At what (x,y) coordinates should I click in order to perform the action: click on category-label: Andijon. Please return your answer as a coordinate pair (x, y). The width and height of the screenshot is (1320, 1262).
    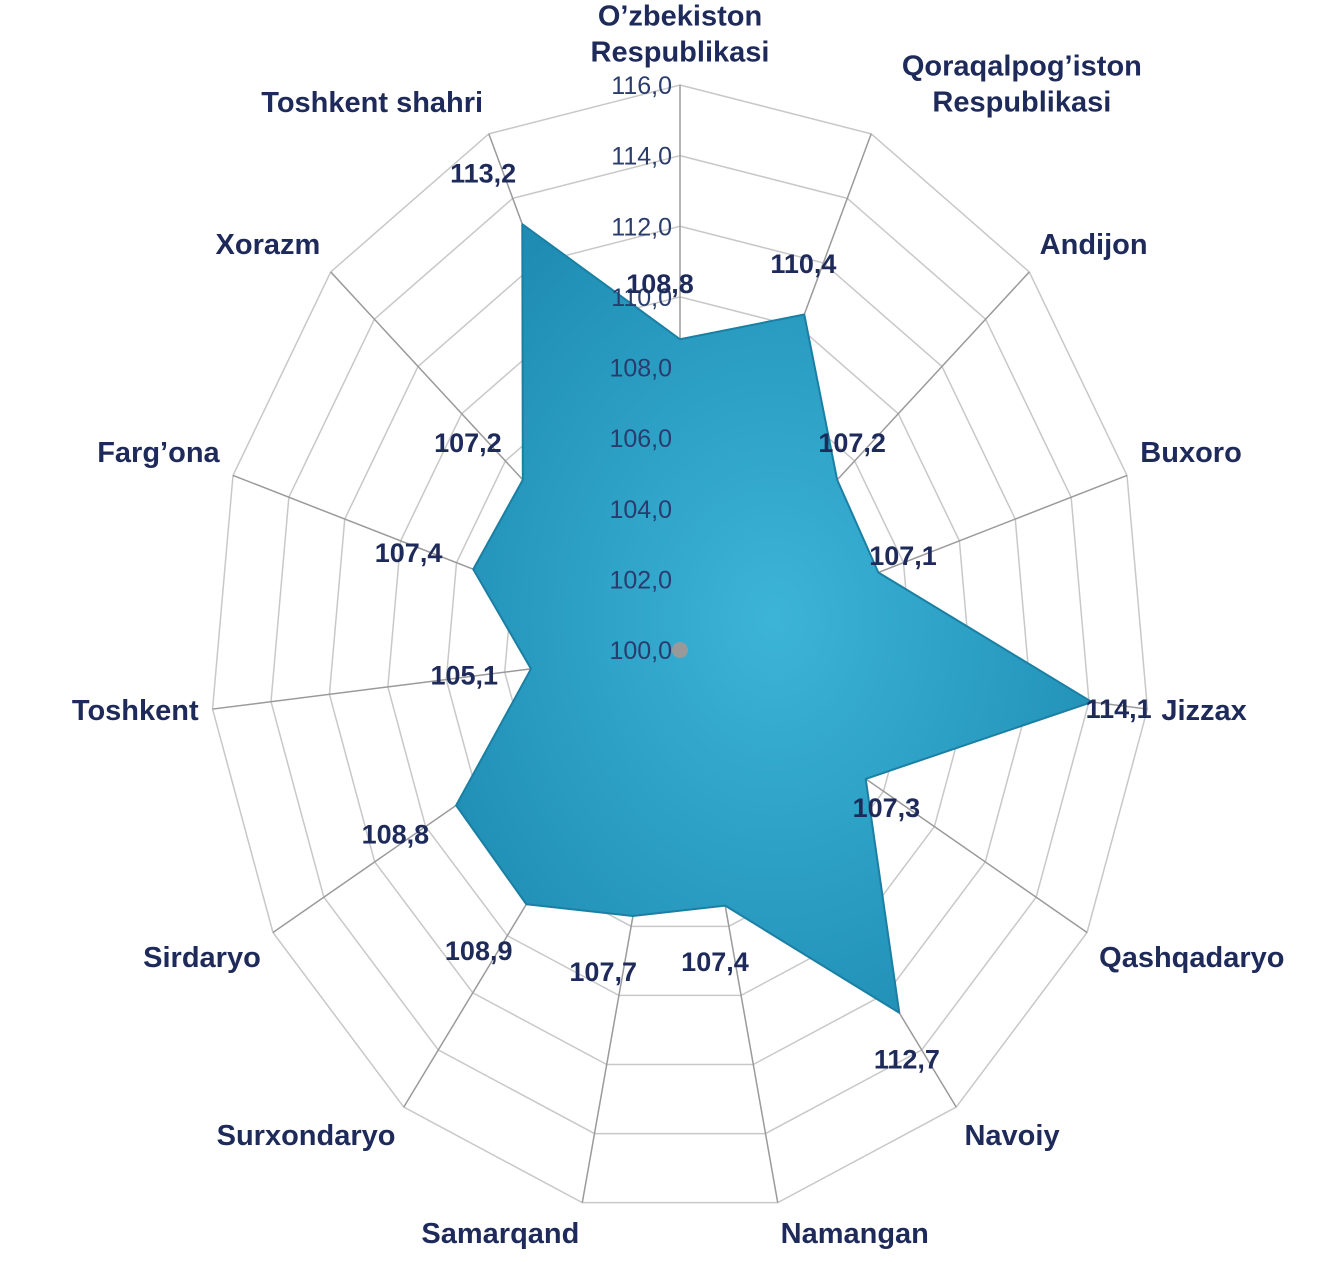
    Looking at the image, I should click on (1093, 244).